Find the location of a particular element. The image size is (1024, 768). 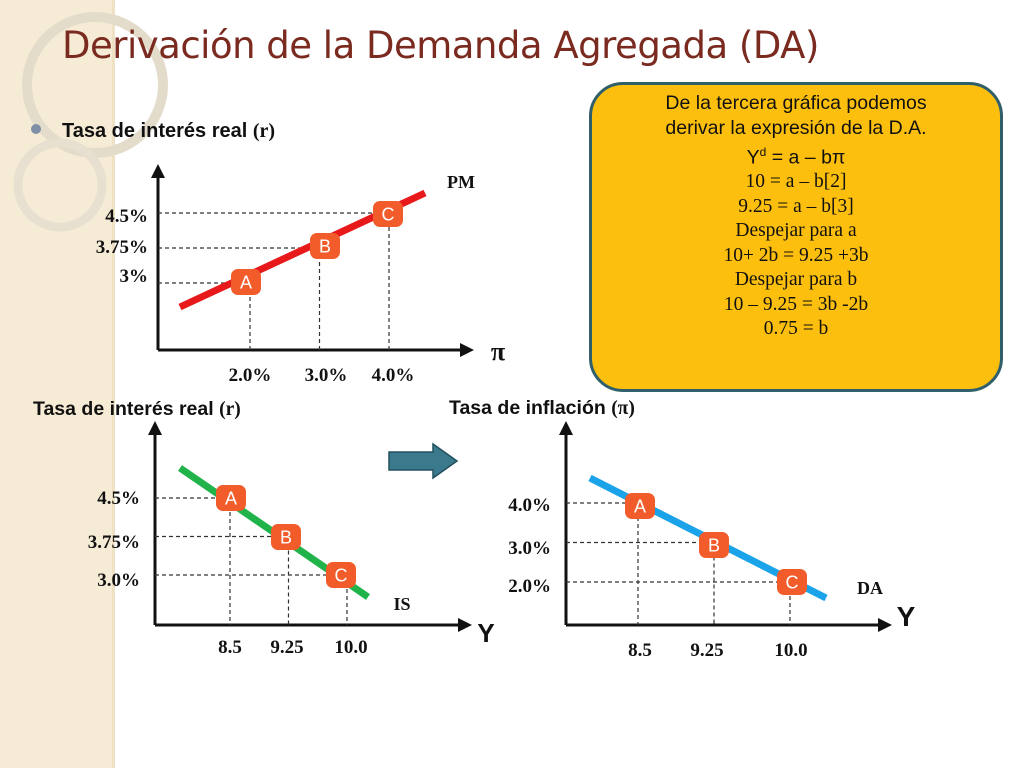

bottom-right-y-label: Tasa de inflación (π) is located at coordinates (542, 408).